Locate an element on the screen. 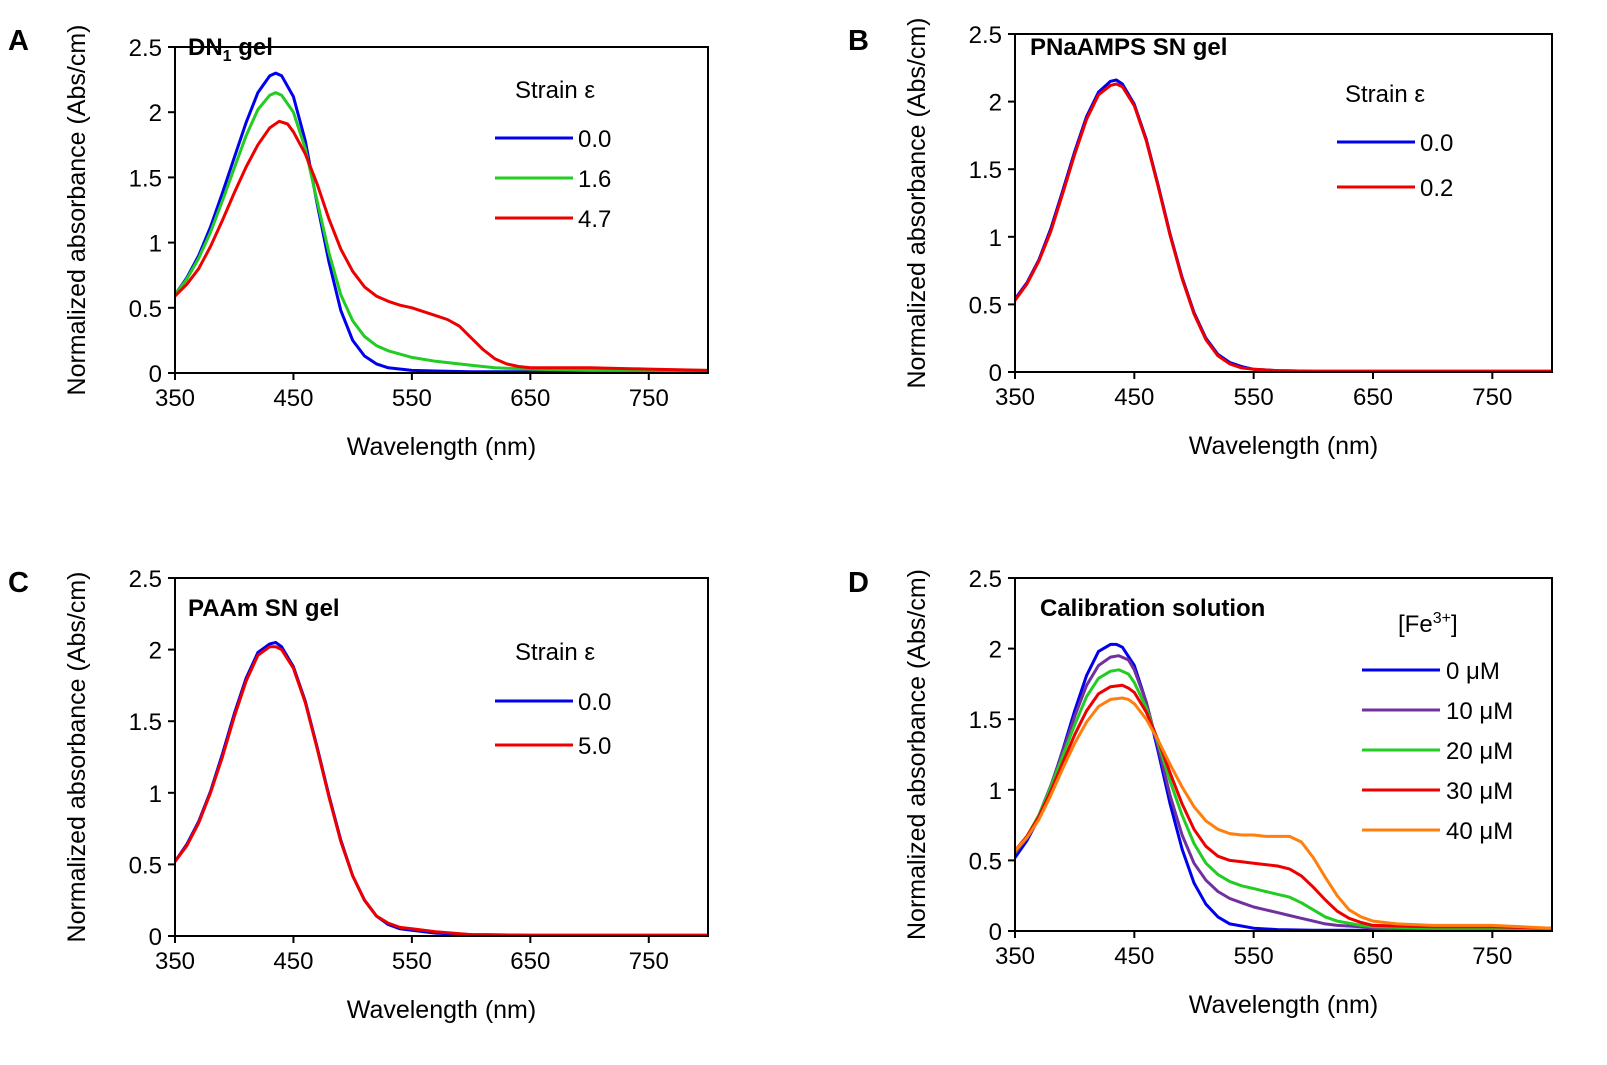 This screenshot has height=1065, width=1607. panel-letter: A is located at coordinates (18, 41).